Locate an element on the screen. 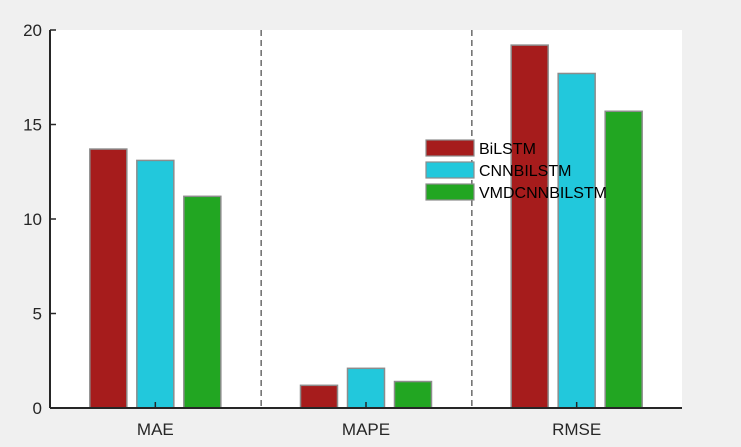 The image size is (741, 447). legend-swatch-vmdcnnbilstm is located at coordinates (450, 192).